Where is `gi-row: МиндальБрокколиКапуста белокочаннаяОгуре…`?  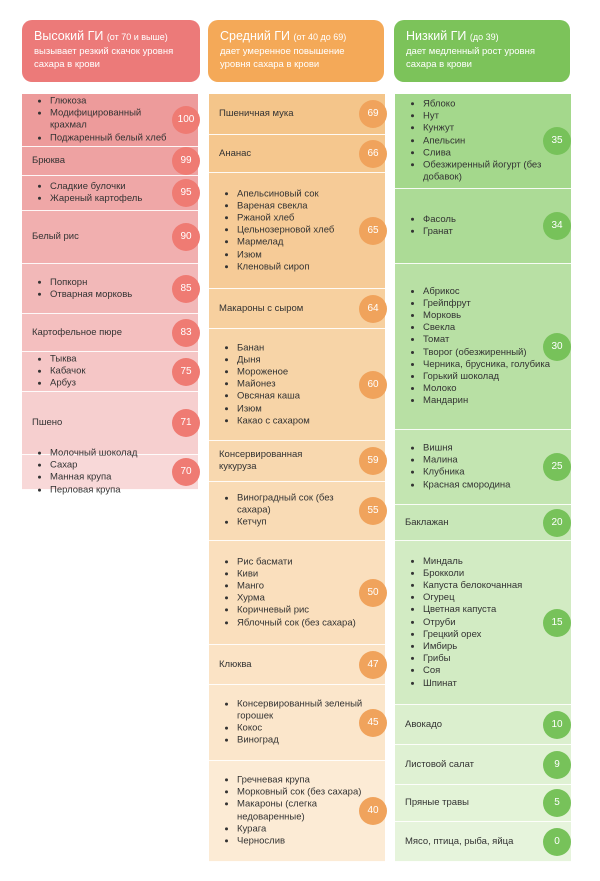
gi-row: МиндальБрокколиКапуста белокочаннаяОгуре… is located at coordinates (483, 623).